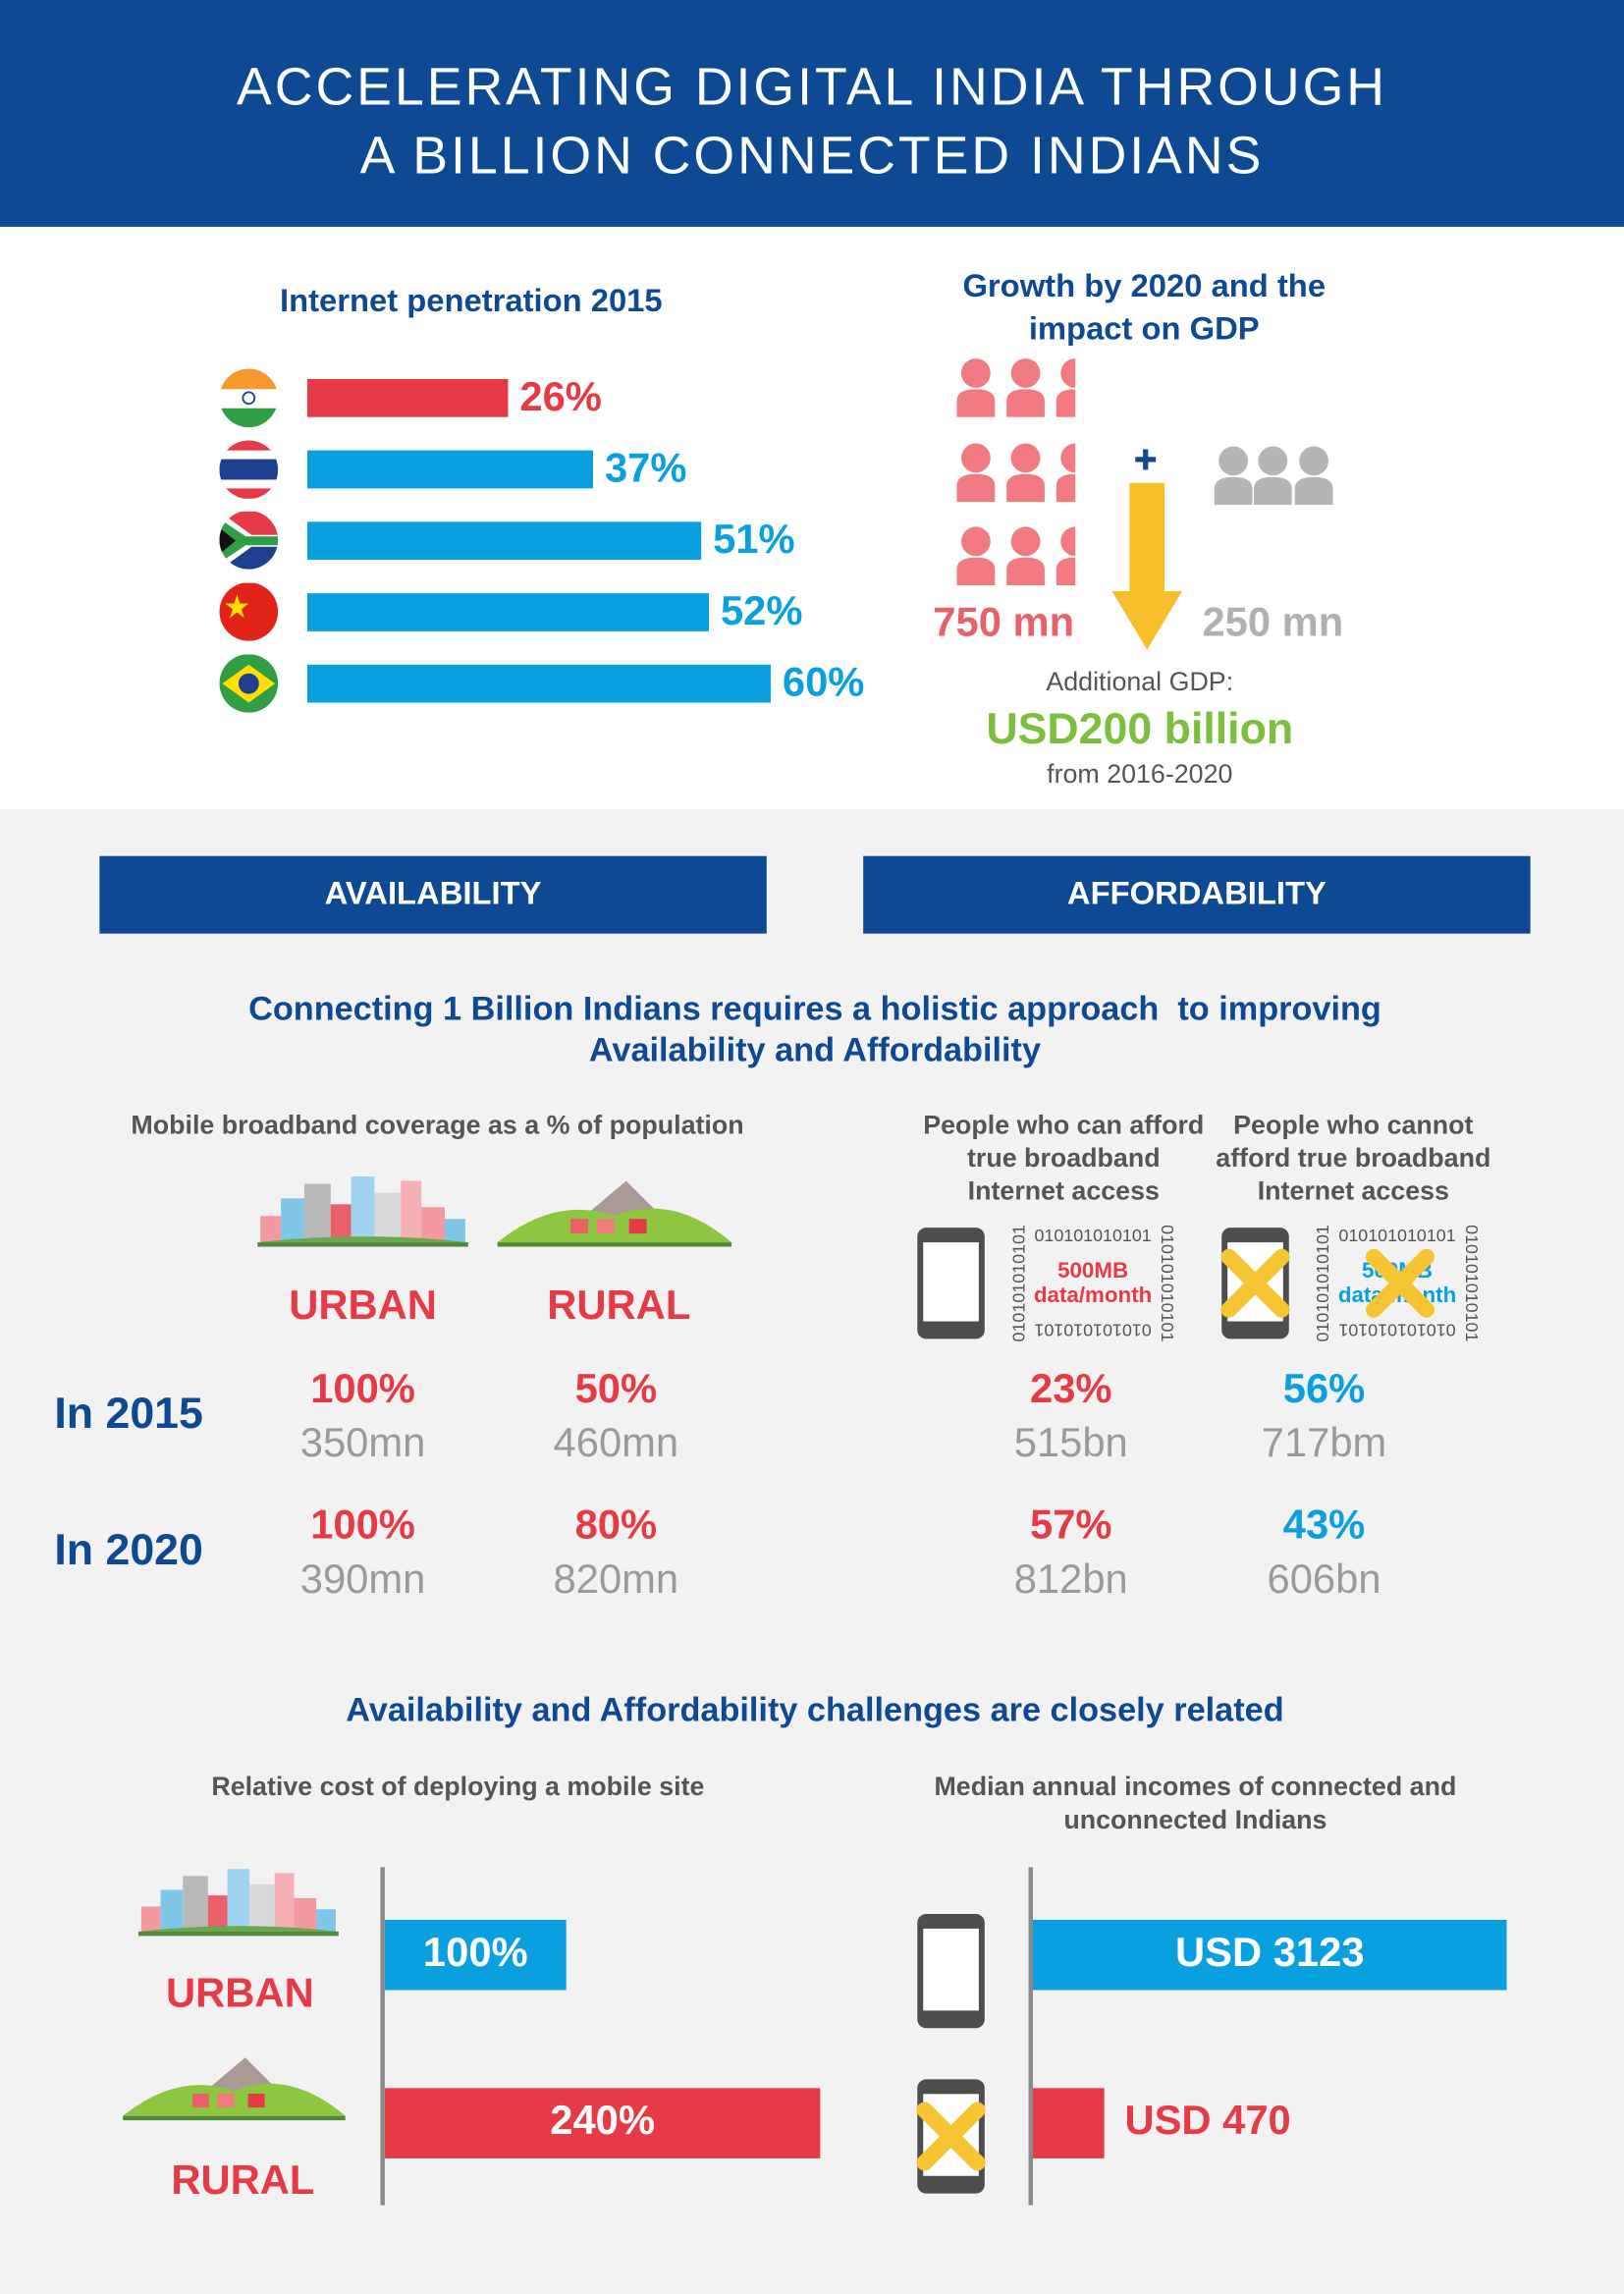 The height and width of the screenshot is (2294, 1624). Describe the element at coordinates (1093, 1295) in the screenshot. I see `plan-text: data/month` at that location.